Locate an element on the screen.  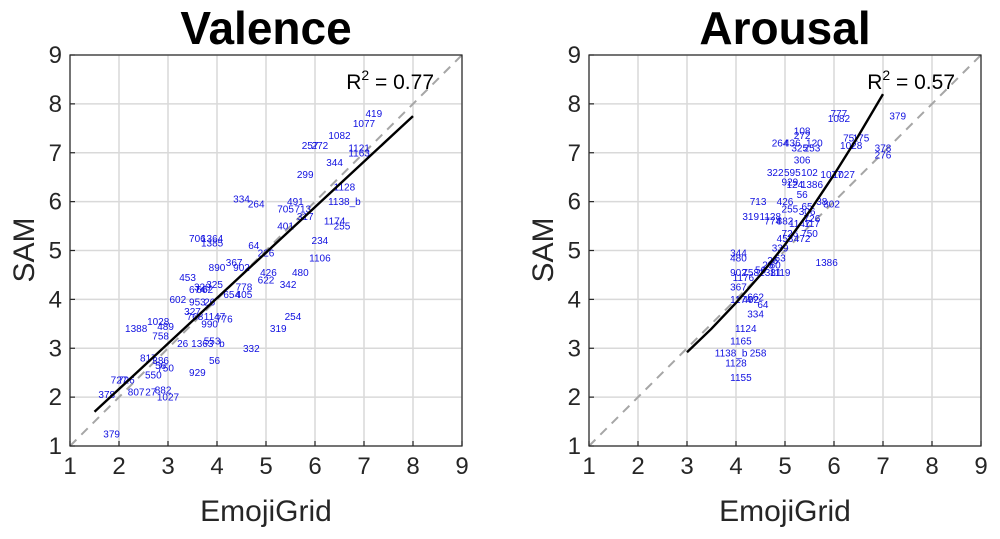
data-point-label: 258 is located at coordinates (758, 354).